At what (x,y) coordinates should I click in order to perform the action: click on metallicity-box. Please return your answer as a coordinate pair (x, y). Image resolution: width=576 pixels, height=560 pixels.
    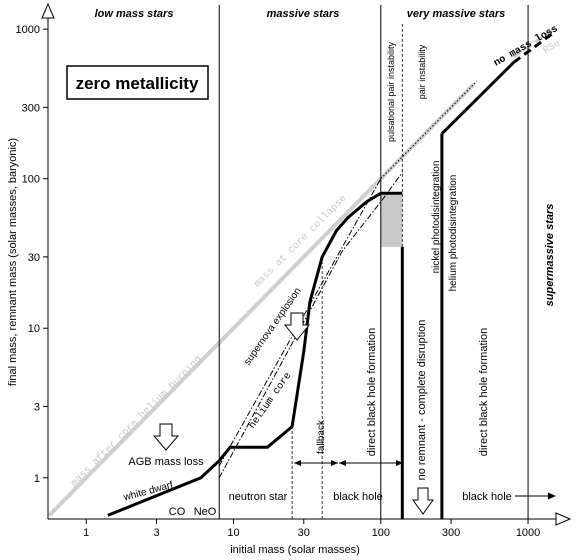
    Looking at the image, I should click on (137, 82).